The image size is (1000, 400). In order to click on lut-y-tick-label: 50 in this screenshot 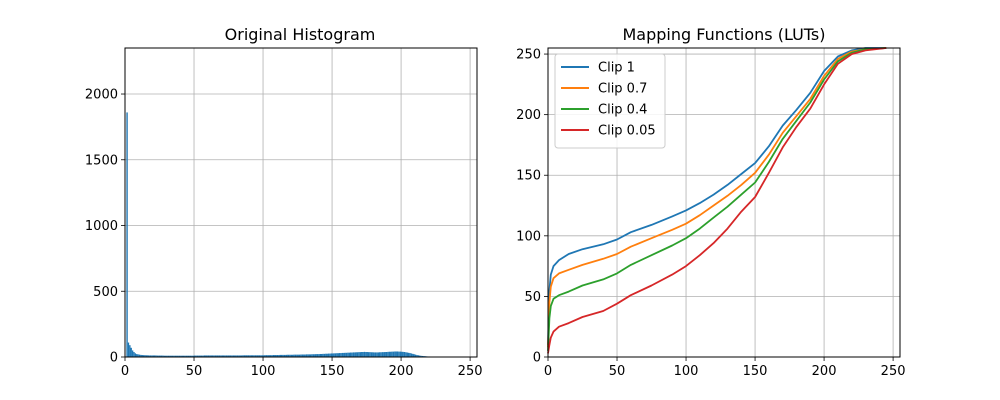, I will do `click(532, 297)`.